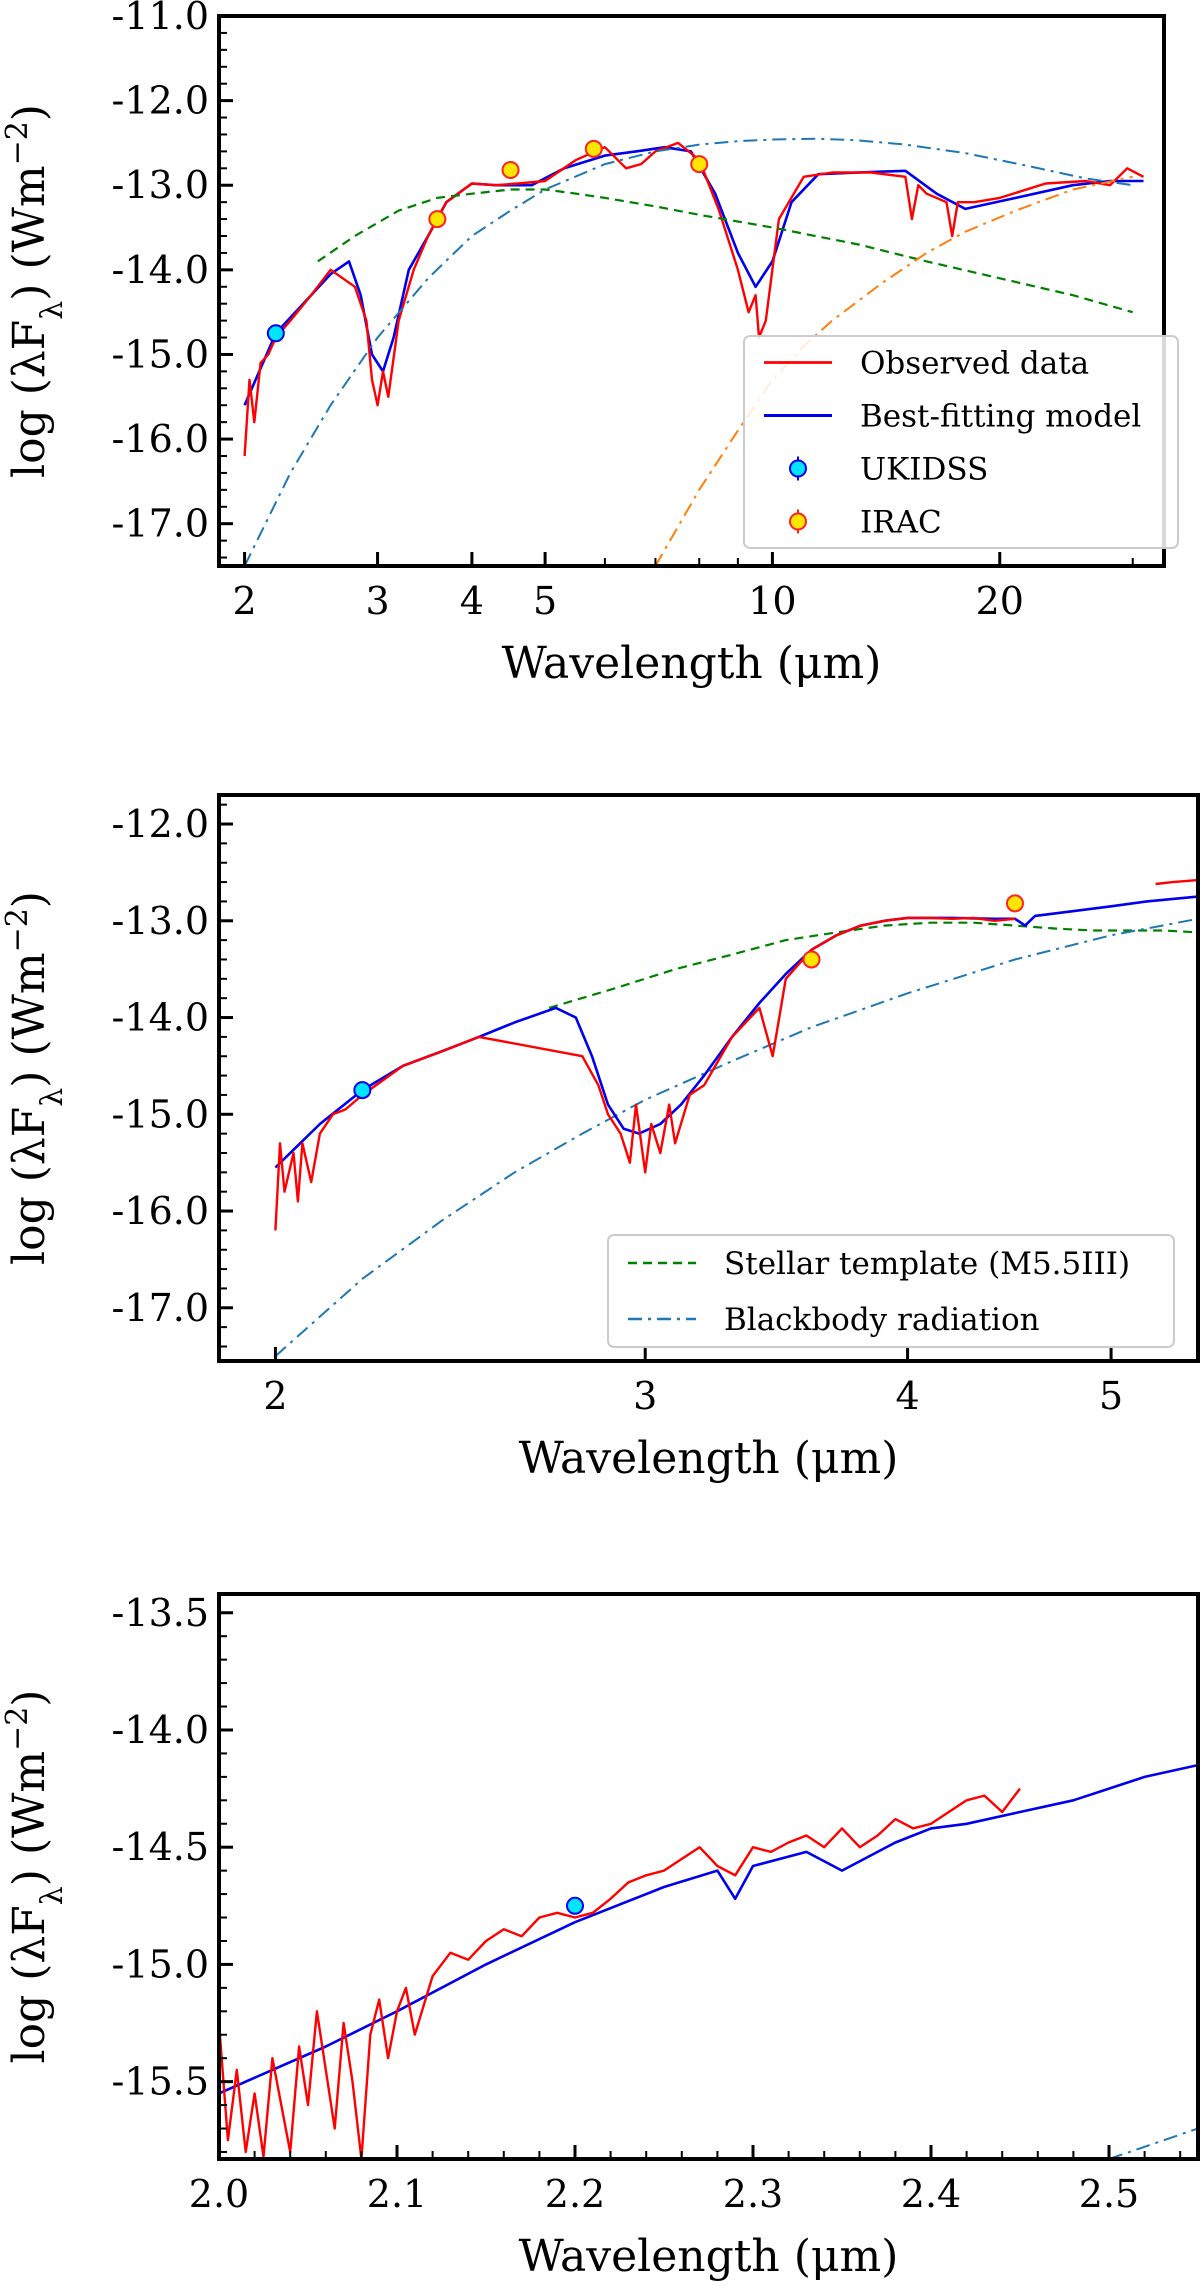  Describe the element at coordinates (901, 523) in the screenshot. I see `legend-label: IRAC` at that location.